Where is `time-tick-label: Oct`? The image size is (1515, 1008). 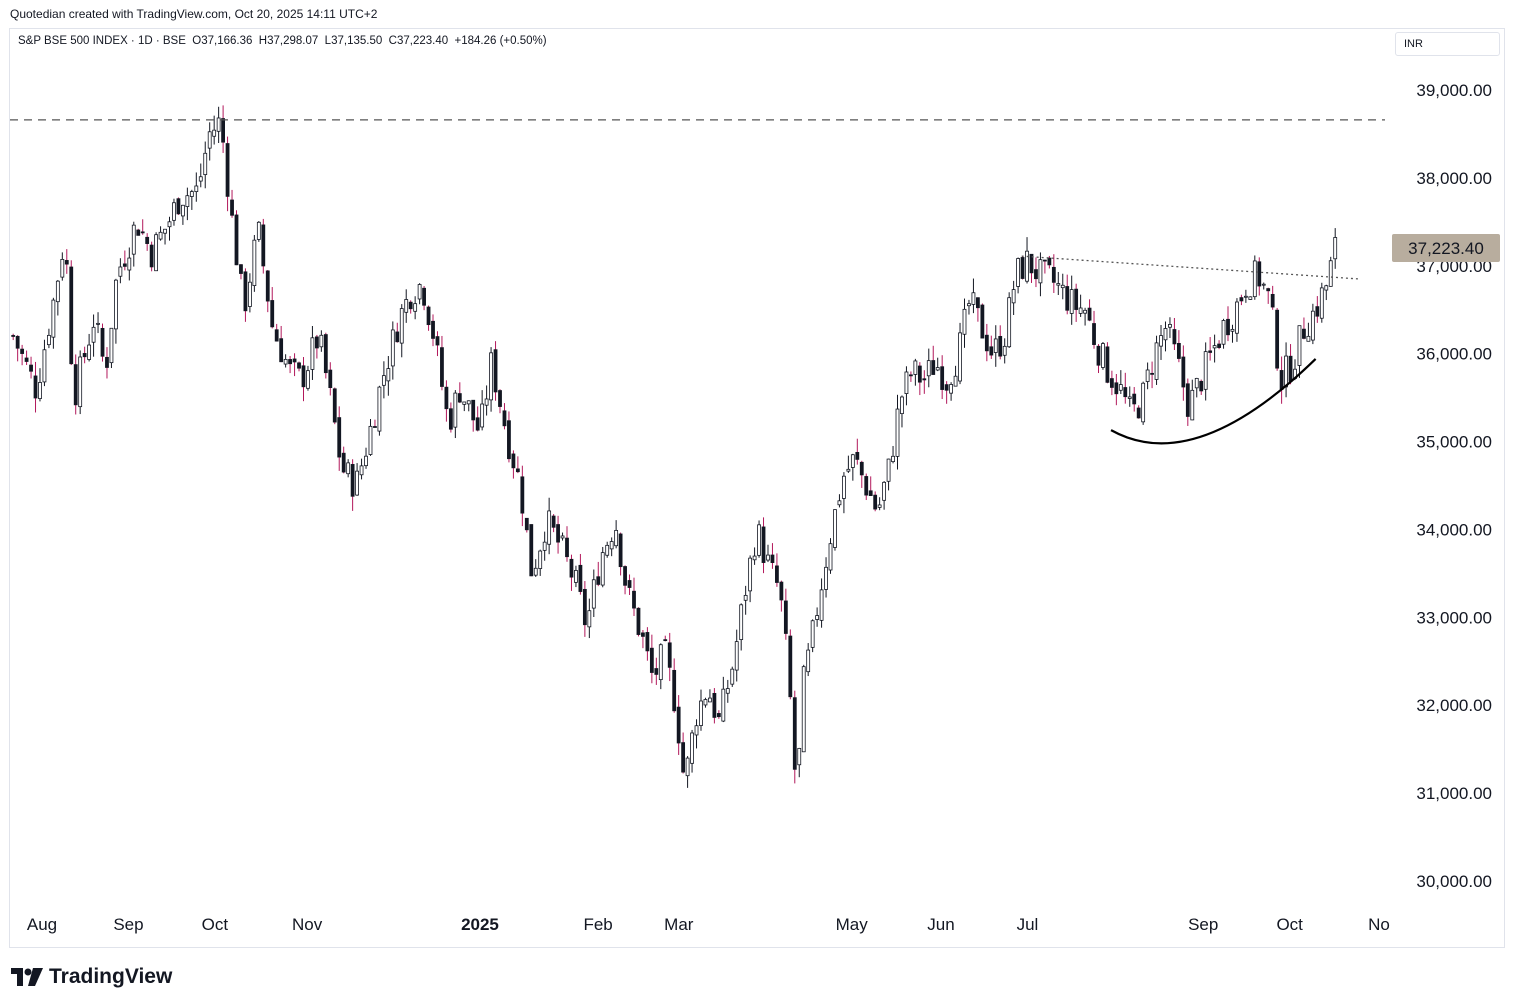
time-tick-label: Oct is located at coordinates (1289, 924).